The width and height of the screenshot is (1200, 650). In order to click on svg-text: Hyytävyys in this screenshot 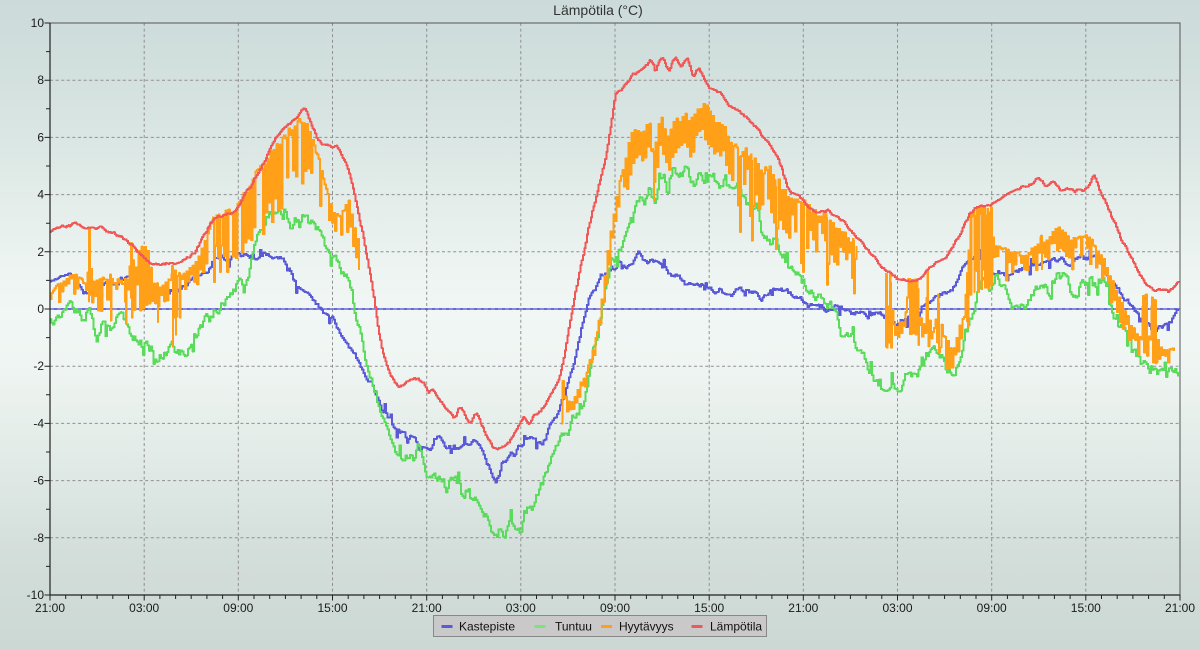, I will do `click(646, 627)`.